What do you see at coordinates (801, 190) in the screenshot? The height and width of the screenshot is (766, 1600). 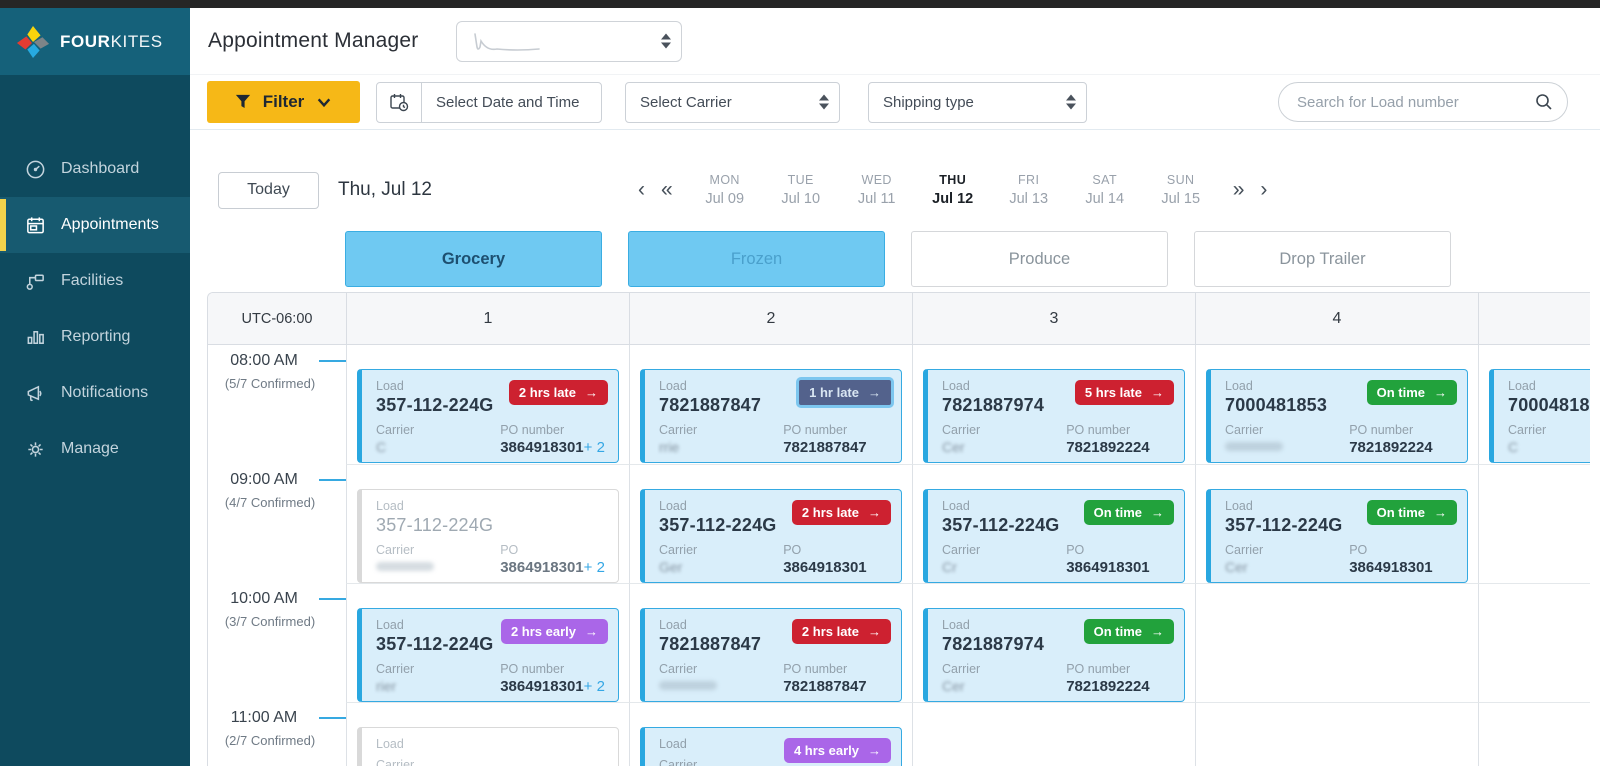 I see `day-tue-jul-10: TUE Jul 10` at bounding box center [801, 190].